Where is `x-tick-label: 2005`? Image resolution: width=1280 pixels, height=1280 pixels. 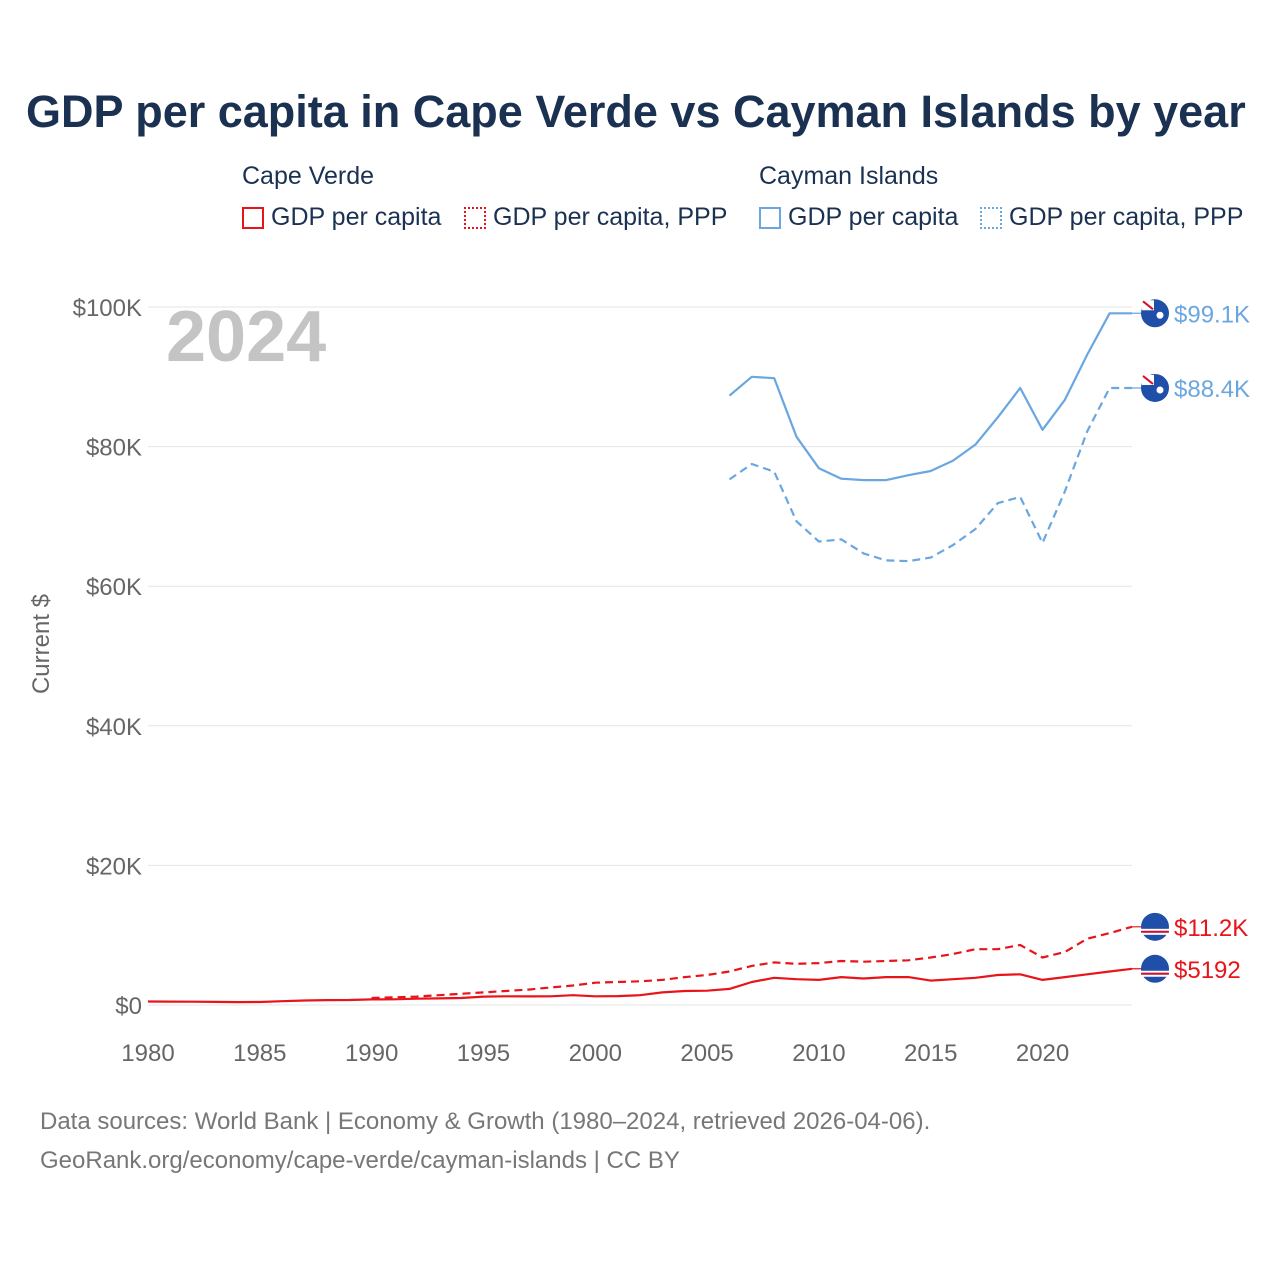
x-tick-label: 2005 is located at coordinates (706, 1053).